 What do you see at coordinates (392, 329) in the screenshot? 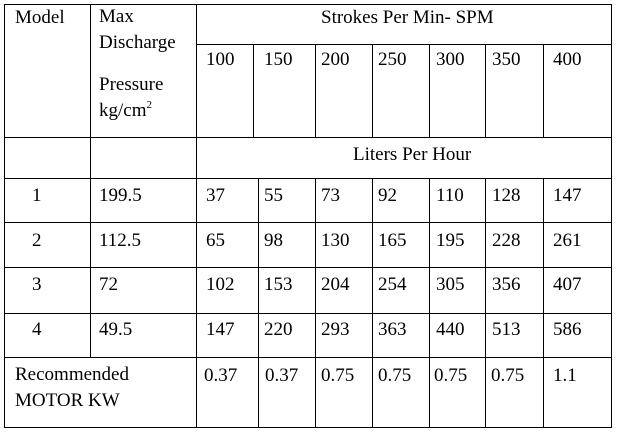
I see `row-value: 363` at bounding box center [392, 329].